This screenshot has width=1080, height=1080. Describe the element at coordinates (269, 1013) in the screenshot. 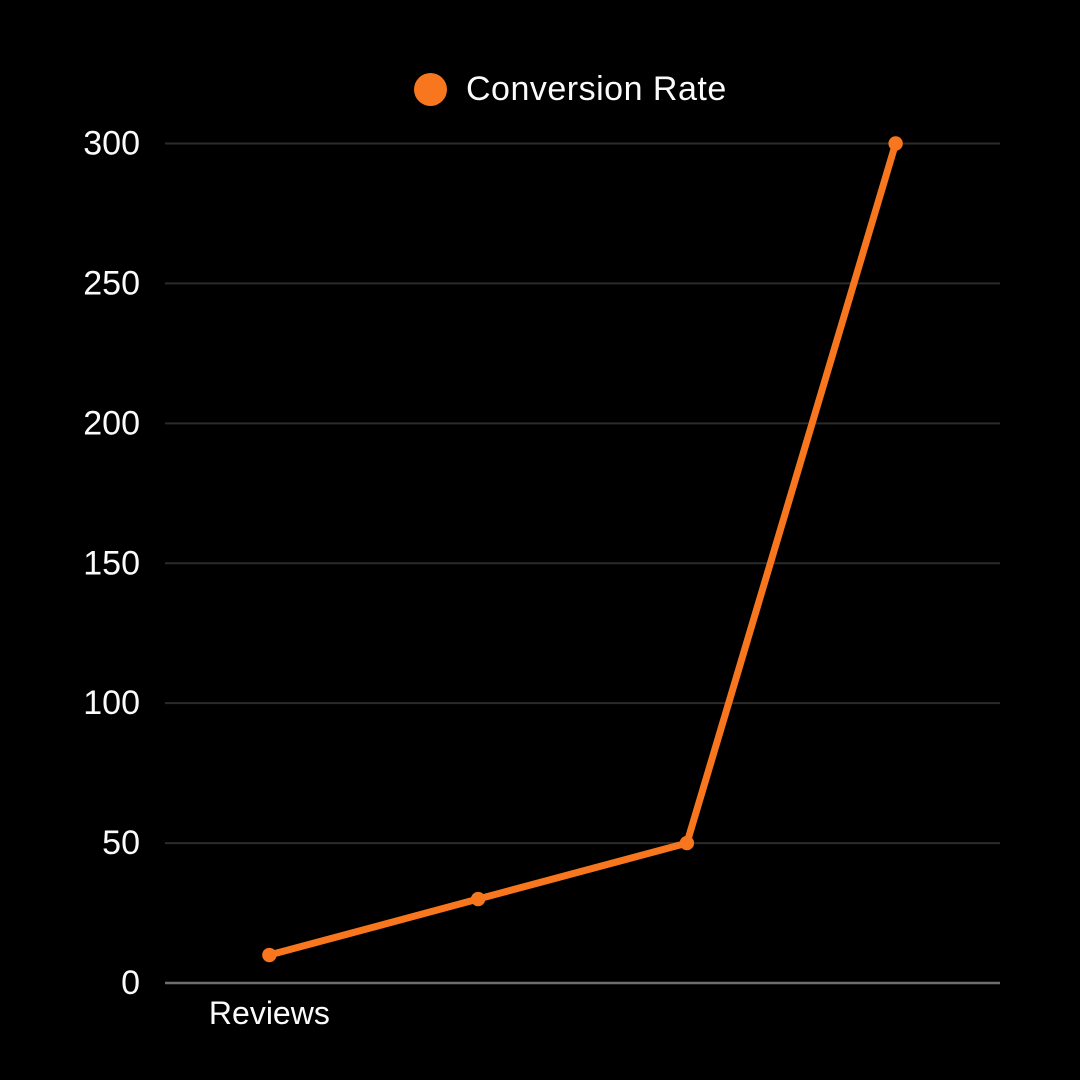

I see `x-tick-label: Reviews` at that location.